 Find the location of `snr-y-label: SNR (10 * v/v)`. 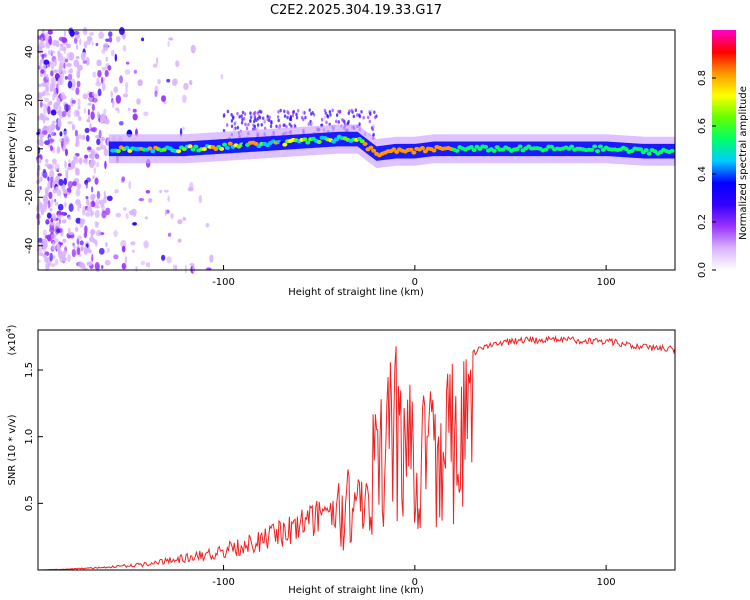

snr-y-label: SNR (10 * v/v) is located at coordinates (12, 449).